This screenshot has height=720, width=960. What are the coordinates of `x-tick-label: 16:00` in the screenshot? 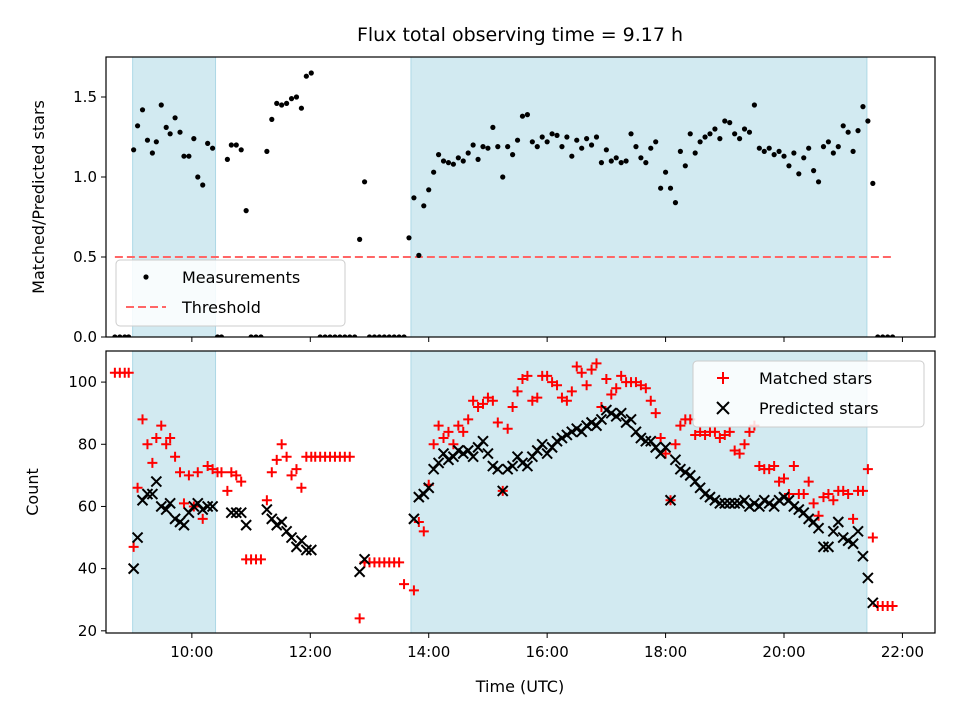 It's located at (547, 652).